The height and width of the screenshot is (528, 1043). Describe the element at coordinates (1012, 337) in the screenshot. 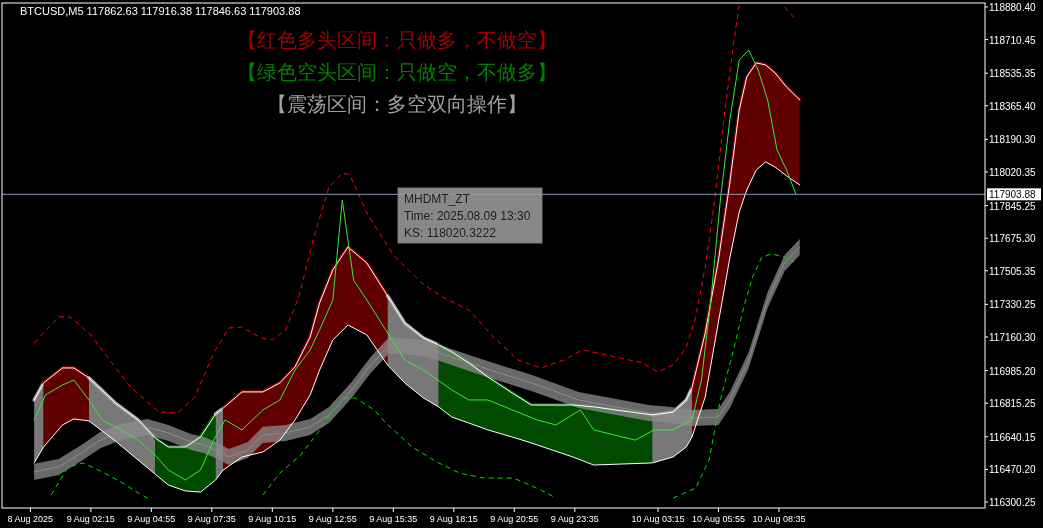

I see `y-tick-label: 117160.30` at that location.